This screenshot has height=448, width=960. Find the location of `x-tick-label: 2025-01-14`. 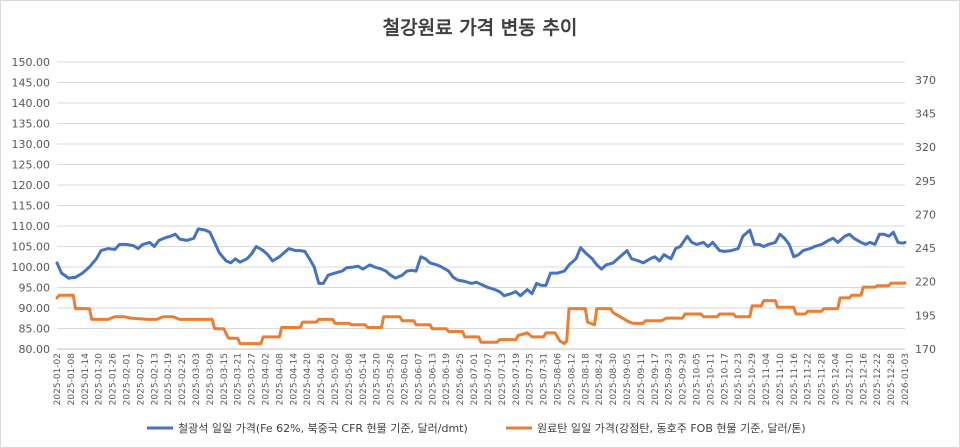

x-tick-label: 2025-01-14 is located at coordinates (86, 379).